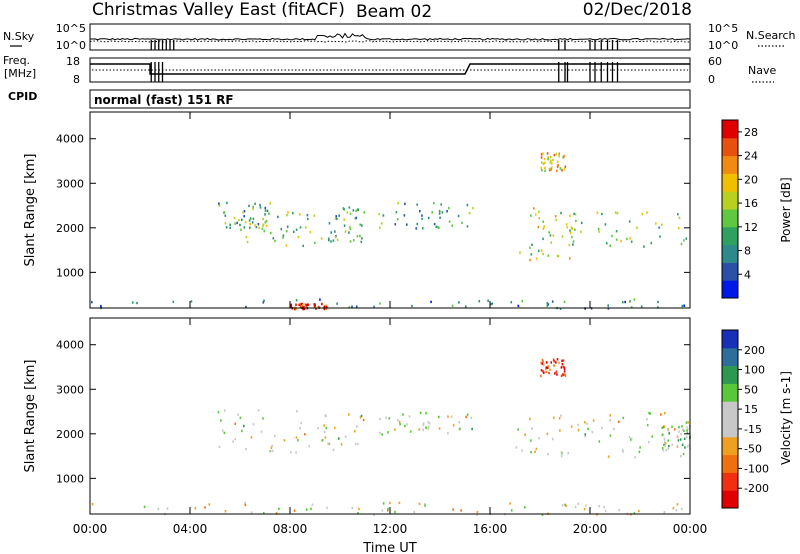 This screenshot has height=554, width=800. What do you see at coordinates (390, 69) in the screenshot?
I see `frequency-trace` at bounding box center [390, 69].